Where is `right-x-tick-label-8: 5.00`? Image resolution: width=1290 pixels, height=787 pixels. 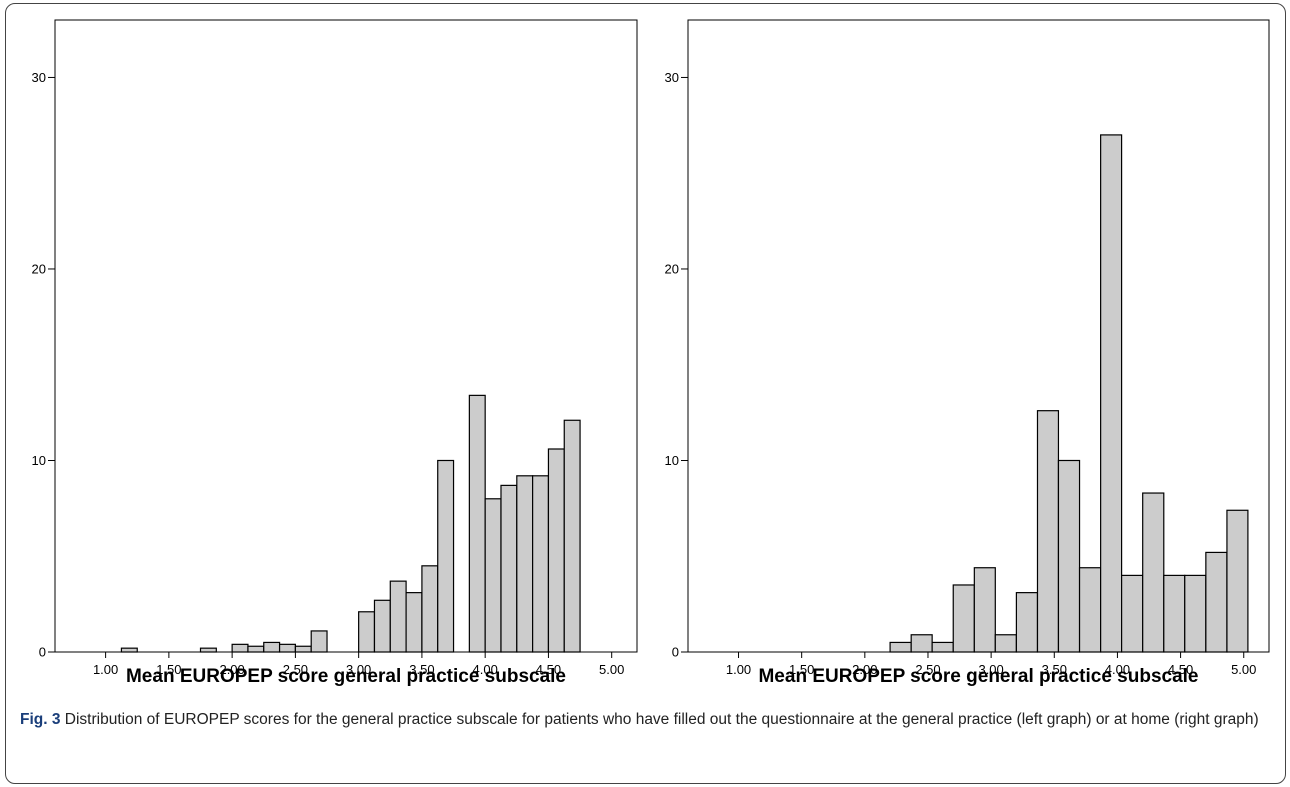
right-x-tick-label-8: 5.00 is located at coordinates (1243, 669).